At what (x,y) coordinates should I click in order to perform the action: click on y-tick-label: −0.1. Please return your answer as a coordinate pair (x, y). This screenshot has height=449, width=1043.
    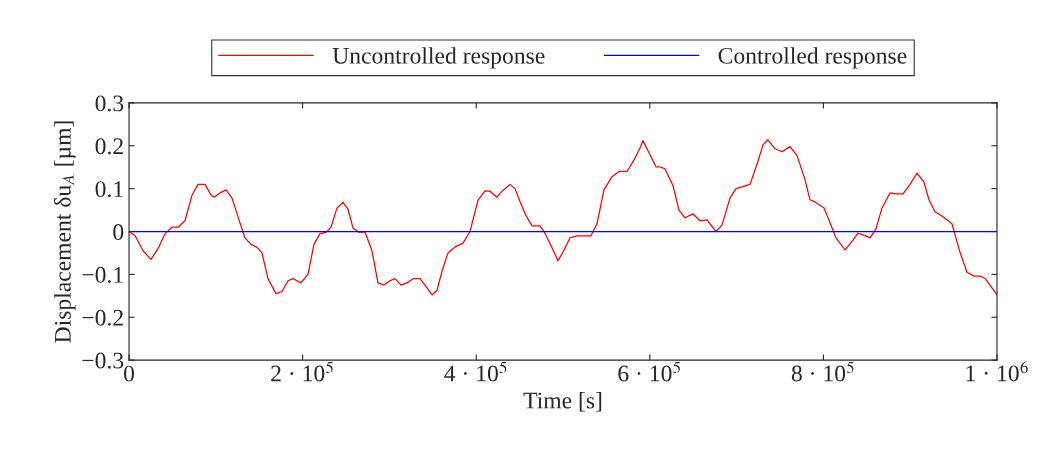
    Looking at the image, I should click on (102, 274).